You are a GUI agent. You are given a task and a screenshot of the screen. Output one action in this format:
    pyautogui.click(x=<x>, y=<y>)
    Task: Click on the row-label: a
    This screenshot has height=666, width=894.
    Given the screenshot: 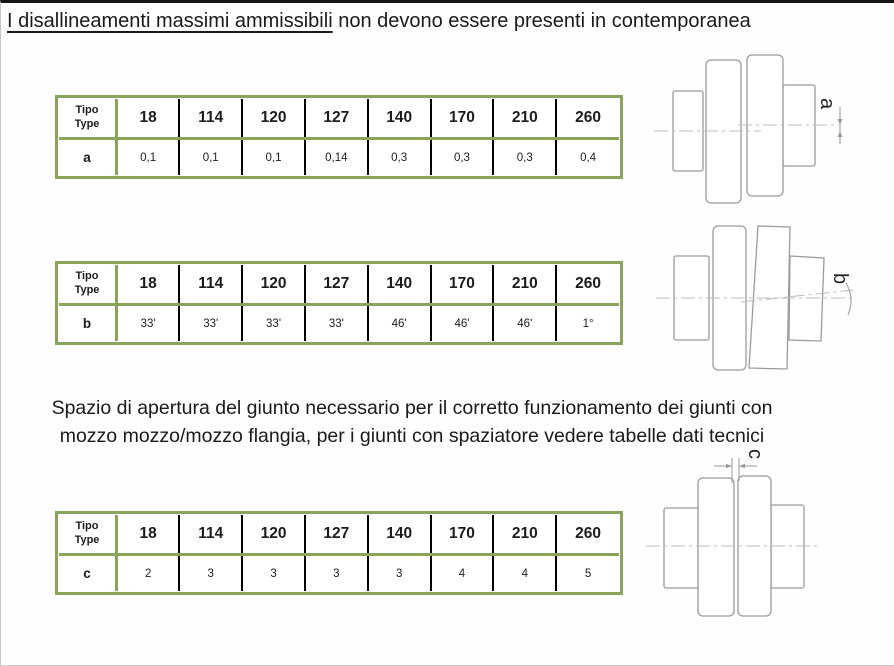 What is the action you would take?
    pyautogui.click(x=88, y=156)
    